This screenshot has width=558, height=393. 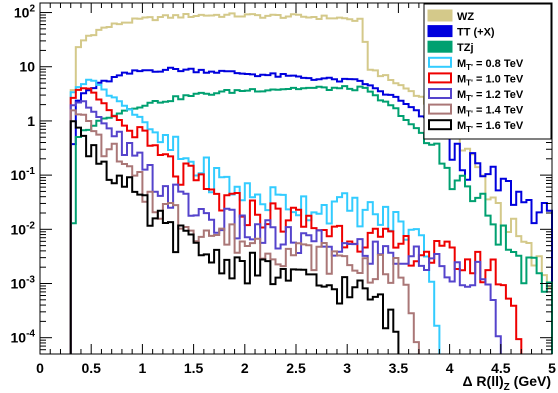 I want to click on y-tick-label: 10⁻³, so click(x=23, y=282).